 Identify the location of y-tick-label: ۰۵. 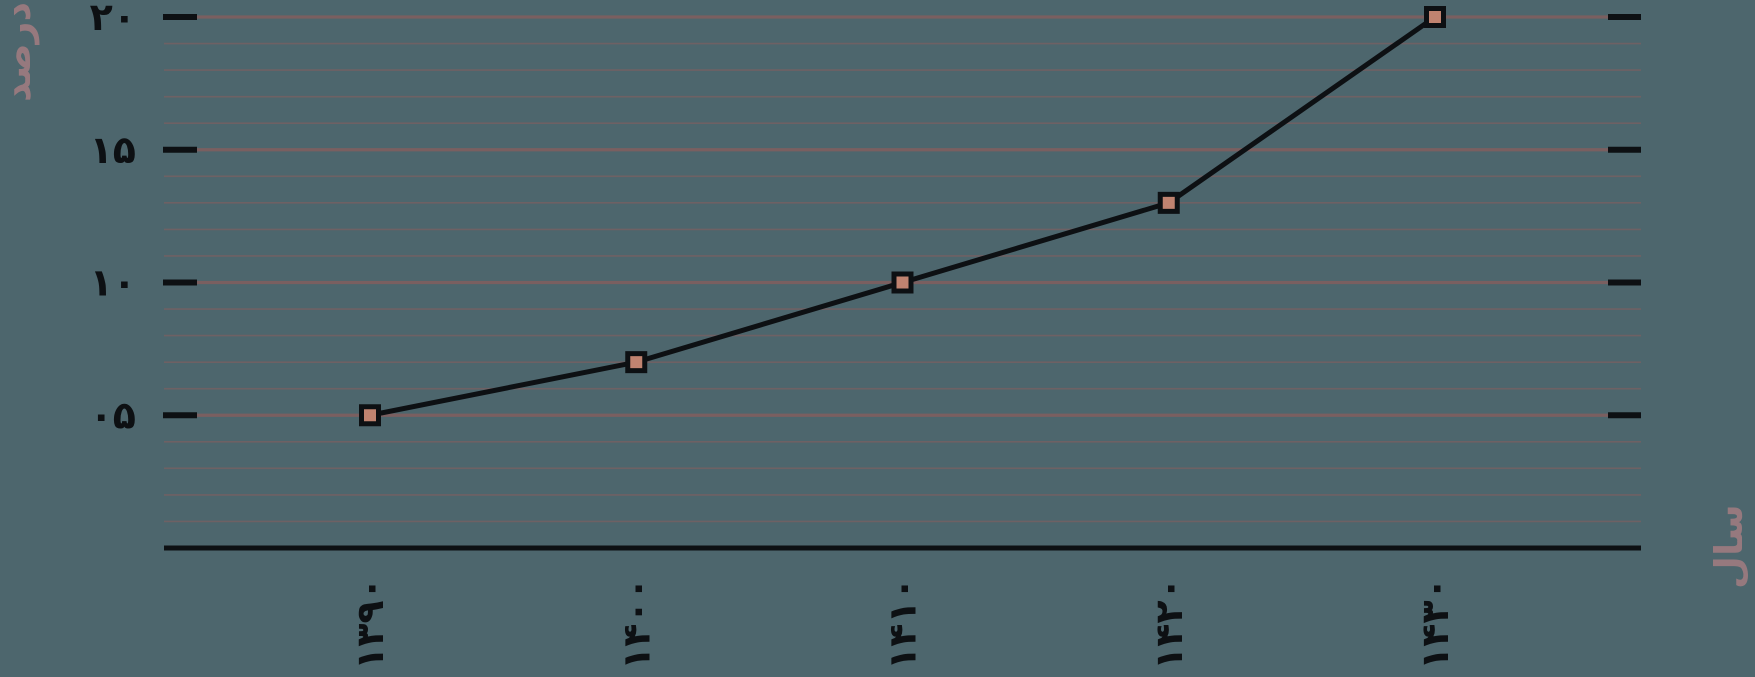
(113, 415).